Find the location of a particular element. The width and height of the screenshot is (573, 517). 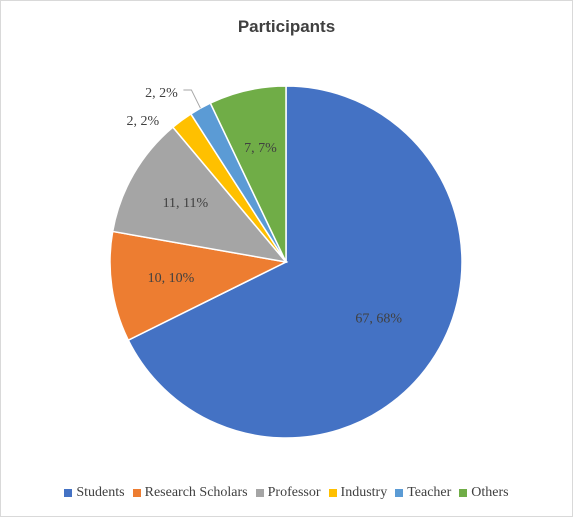

legend-swatch-others is located at coordinates (463, 493).